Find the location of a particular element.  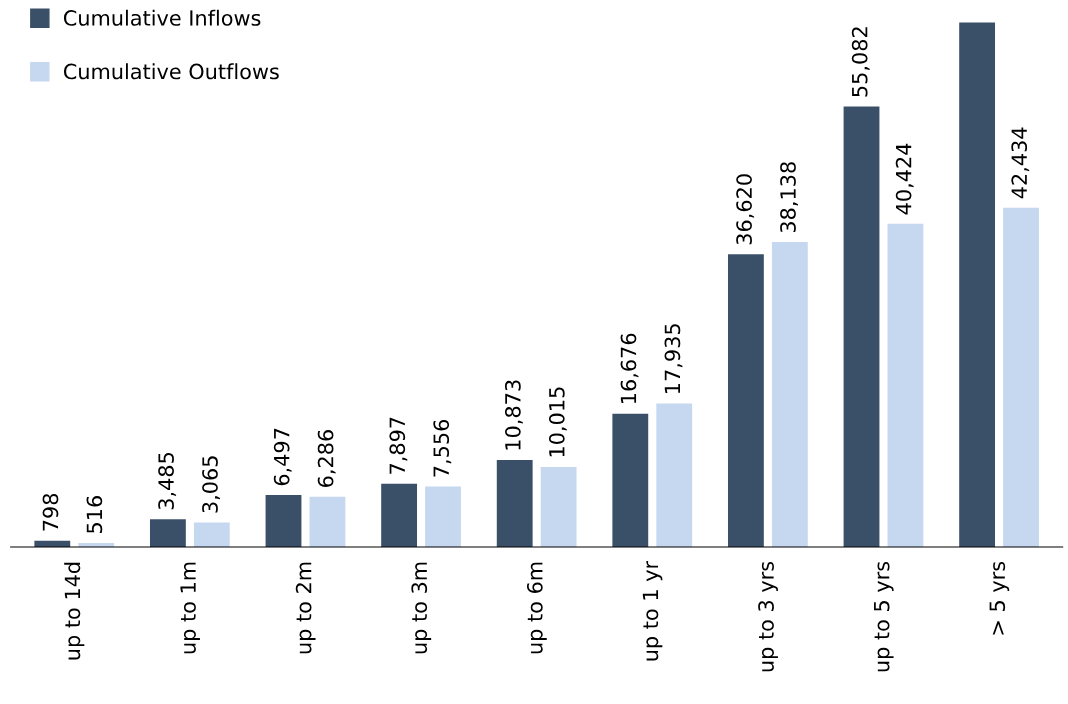

data-label: 40,424 is located at coordinates (904, 179).